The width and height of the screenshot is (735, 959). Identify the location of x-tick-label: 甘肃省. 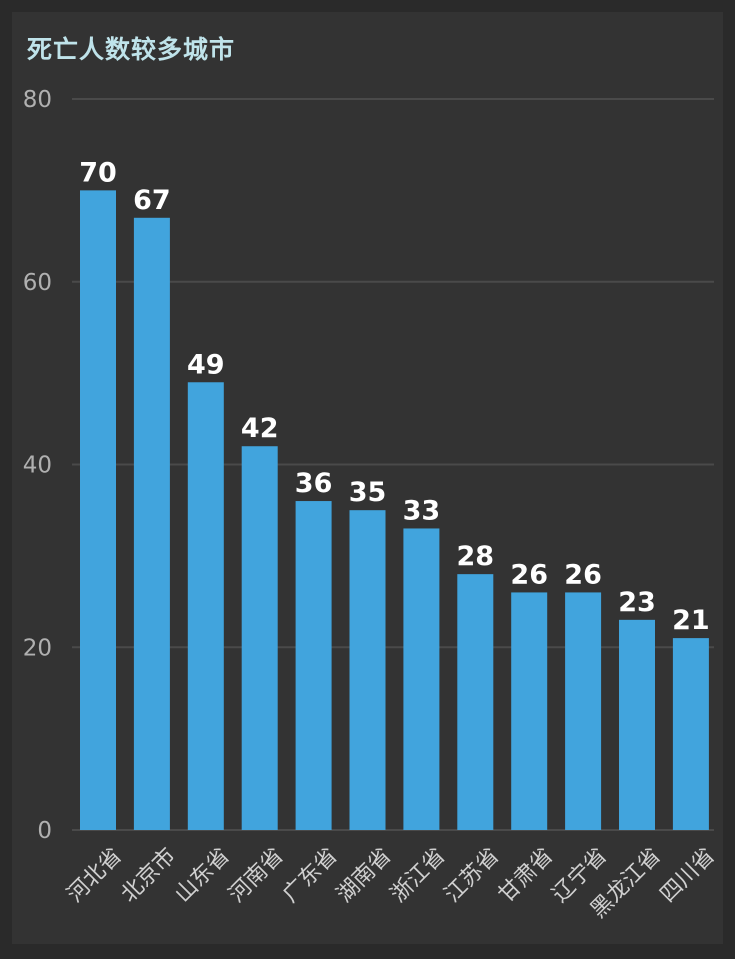
(526, 875).